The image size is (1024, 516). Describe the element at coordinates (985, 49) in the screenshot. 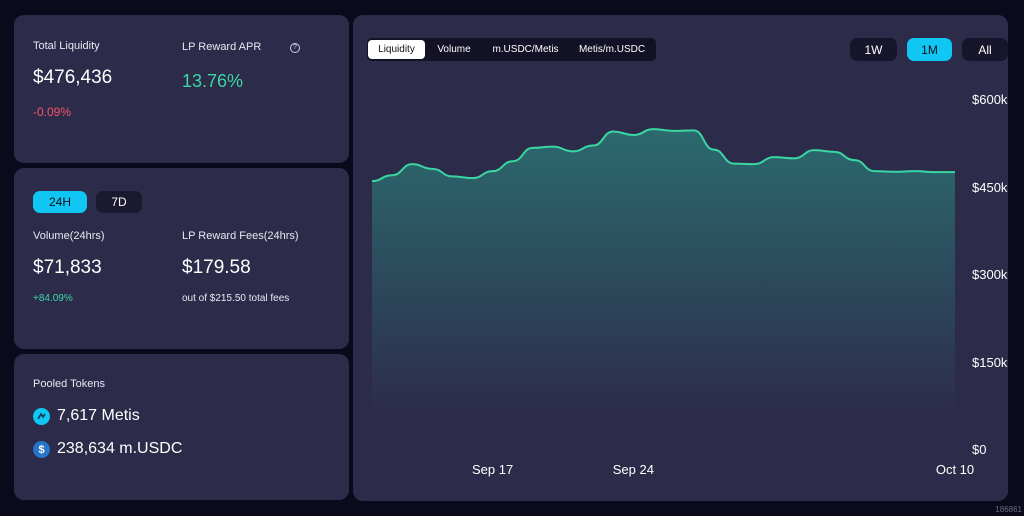

I see `range-all-button: All` at that location.